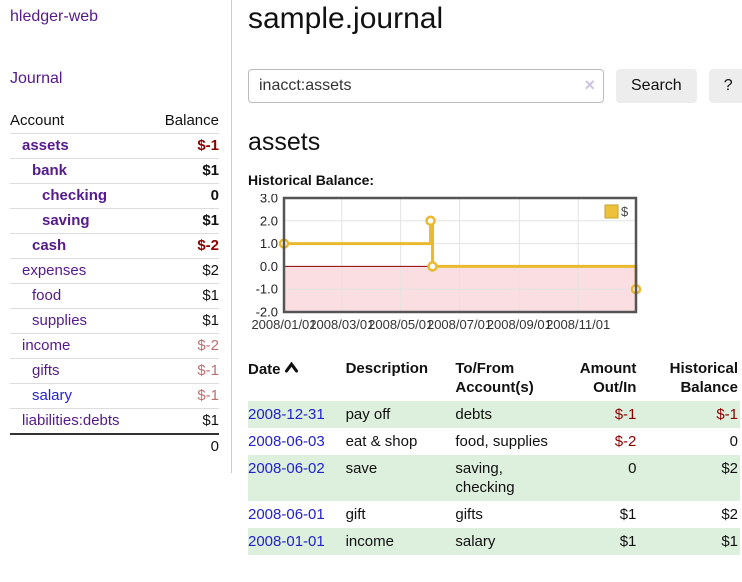  Describe the element at coordinates (474, 414) in the screenshot. I see `transaction-accounts: debts` at that location.